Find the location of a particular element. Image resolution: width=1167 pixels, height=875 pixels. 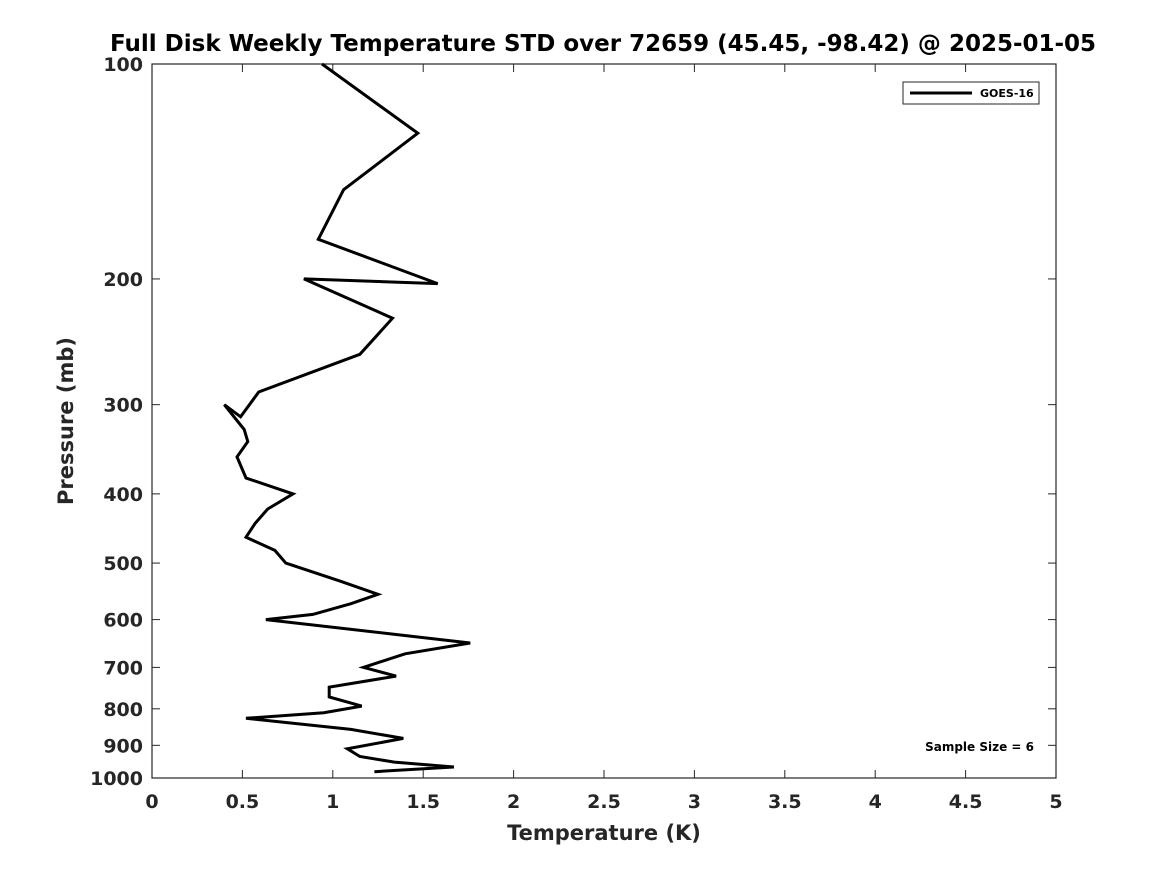

x-tick-label: 1 is located at coordinates (332, 802).